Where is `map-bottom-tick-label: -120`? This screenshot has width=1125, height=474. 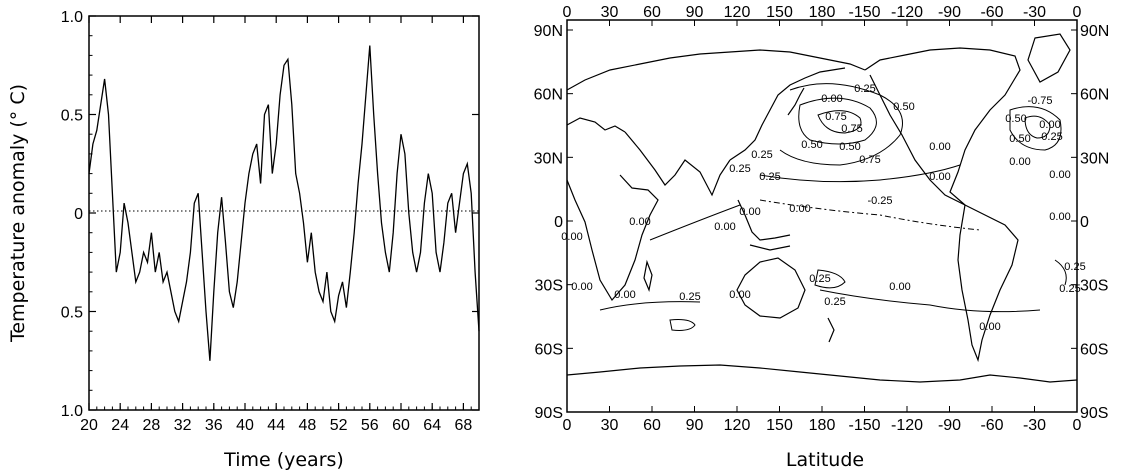
map-bottom-tick-label: -120 is located at coordinates (907, 425).